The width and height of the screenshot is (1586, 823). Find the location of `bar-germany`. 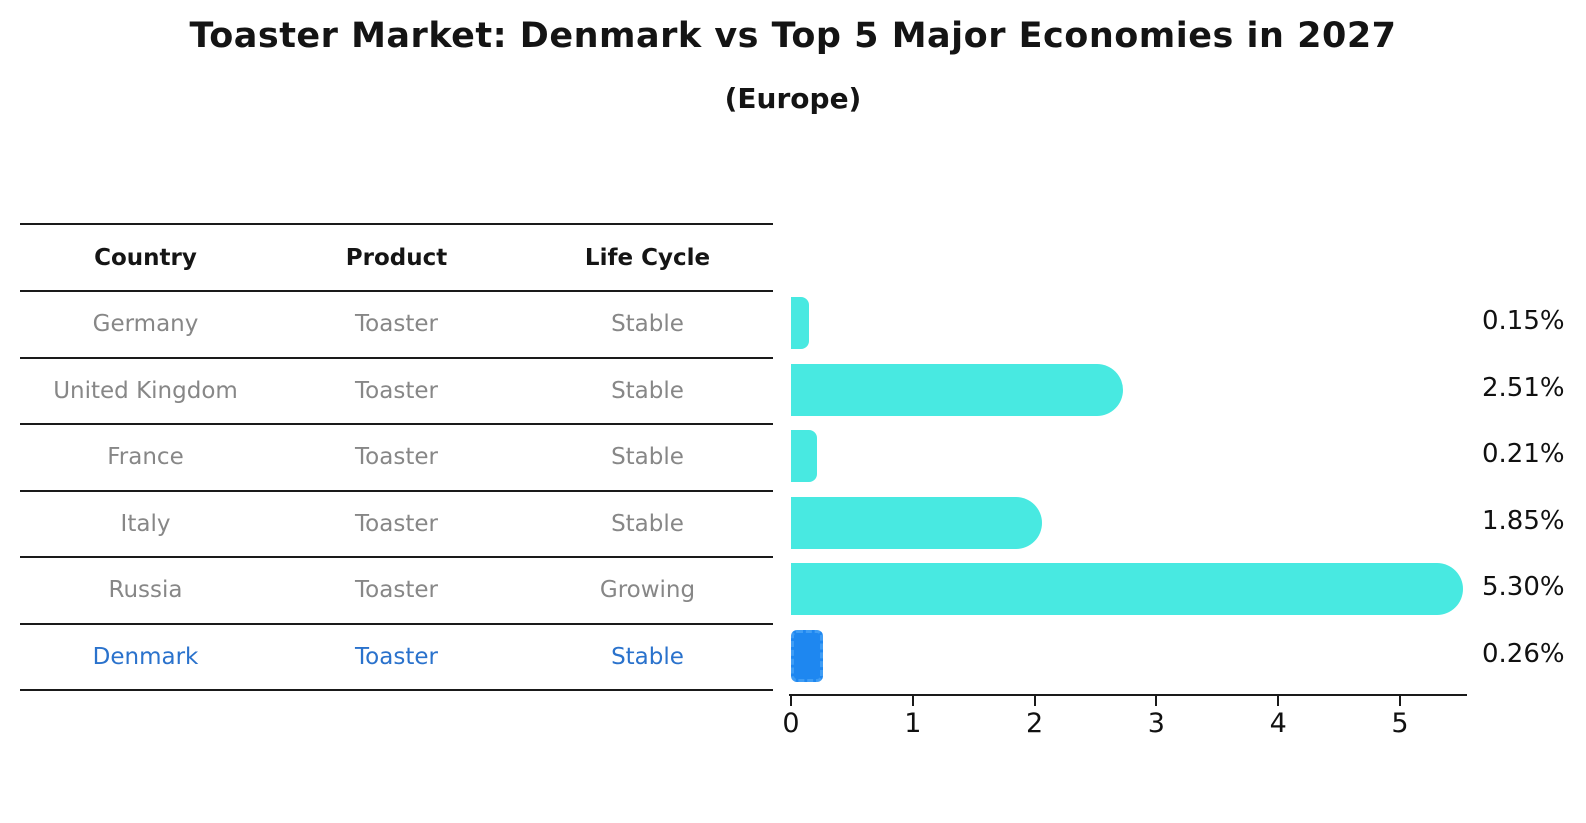

bar-germany is located at coordinates (800, 323).